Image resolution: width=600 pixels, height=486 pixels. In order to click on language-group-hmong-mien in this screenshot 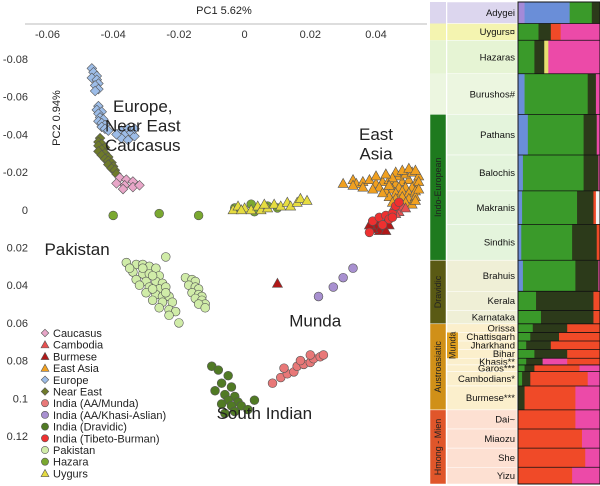, I will do `click(438, 447)`.